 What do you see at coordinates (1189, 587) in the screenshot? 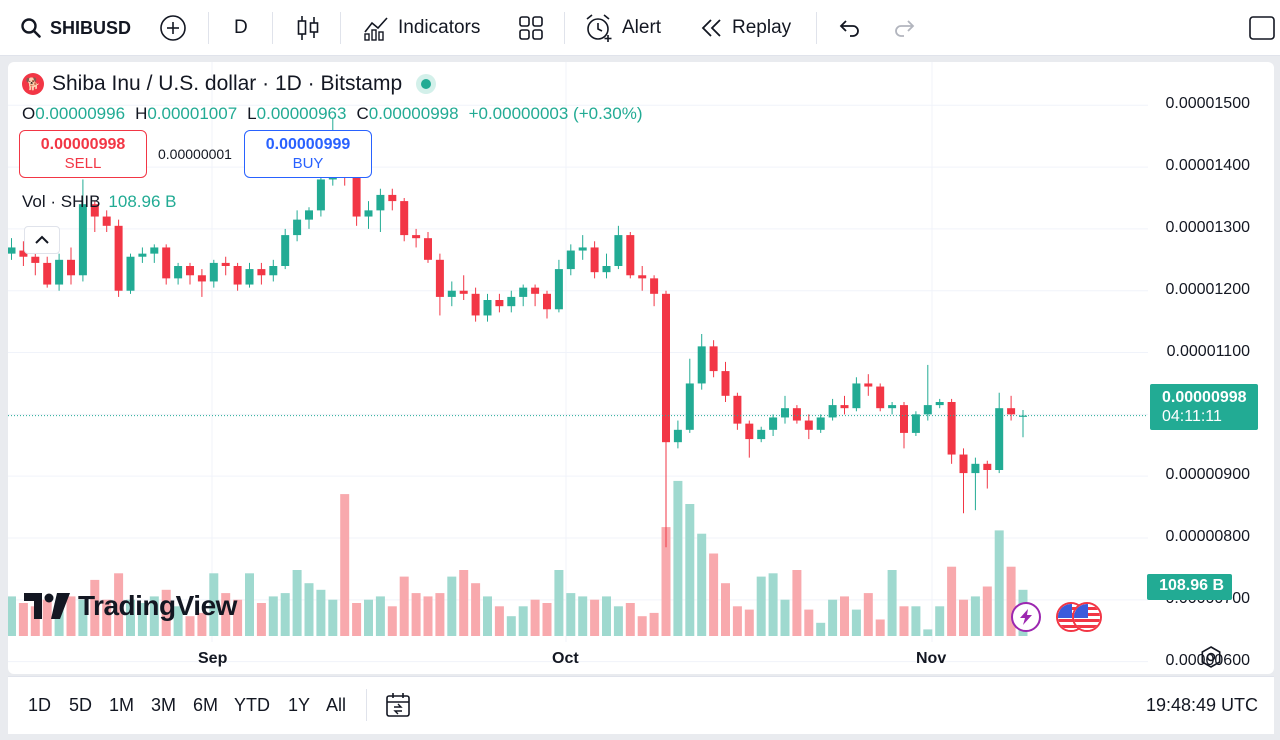
I see `volume-price-tag: 108.96 B` at bounding box center [1189, 587].